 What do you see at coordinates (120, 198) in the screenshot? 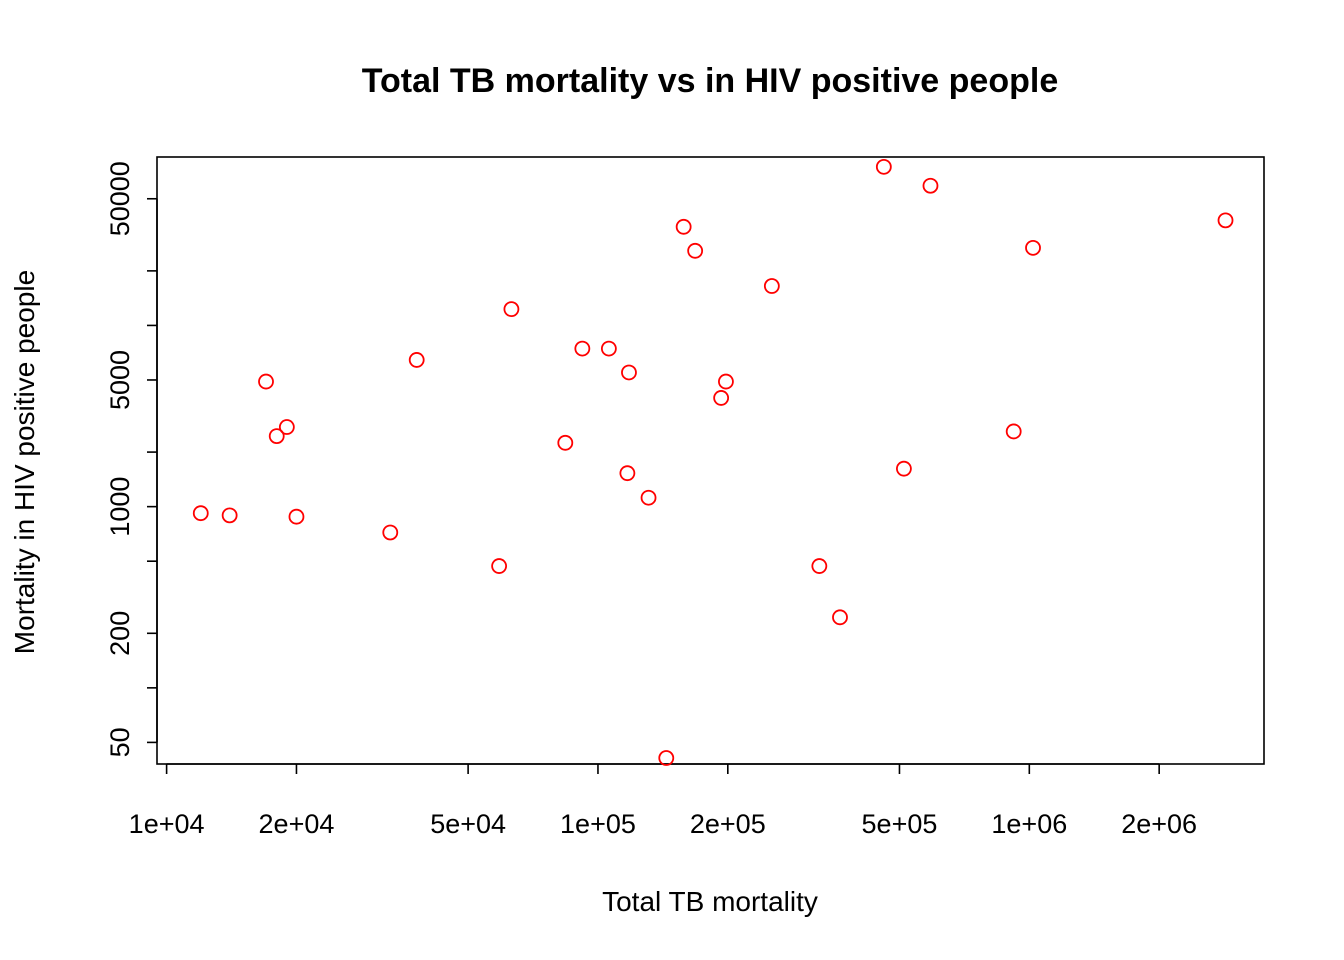
I see `y-tick-label: 50000` at bounding box center [120, 198].